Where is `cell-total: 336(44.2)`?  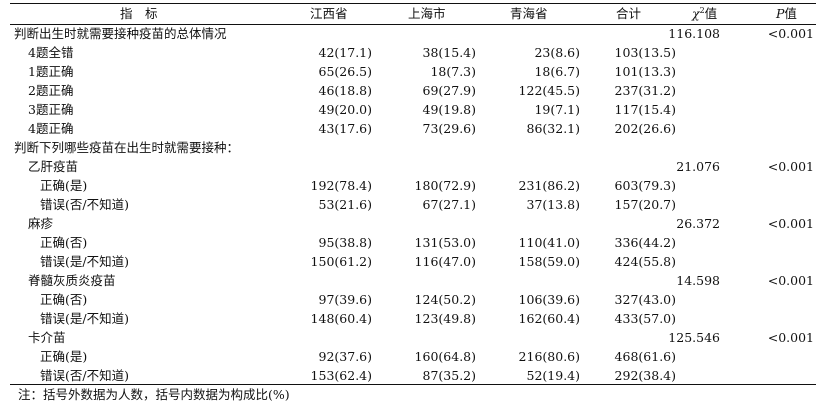
cell-total: 336(44.2) is located at coordinates (645, 242).